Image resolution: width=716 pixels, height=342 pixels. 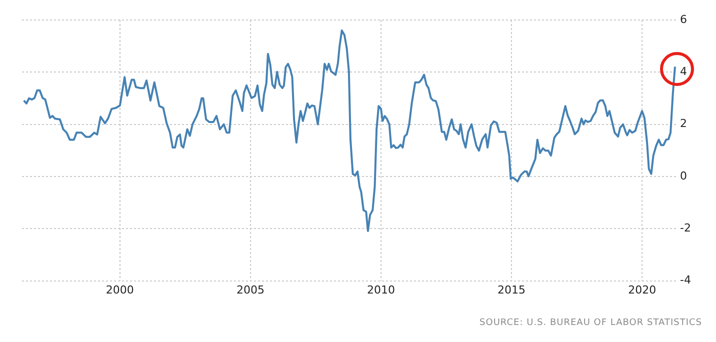 I want to click on x-tick-label: 2000, so click(x=120, y=289).